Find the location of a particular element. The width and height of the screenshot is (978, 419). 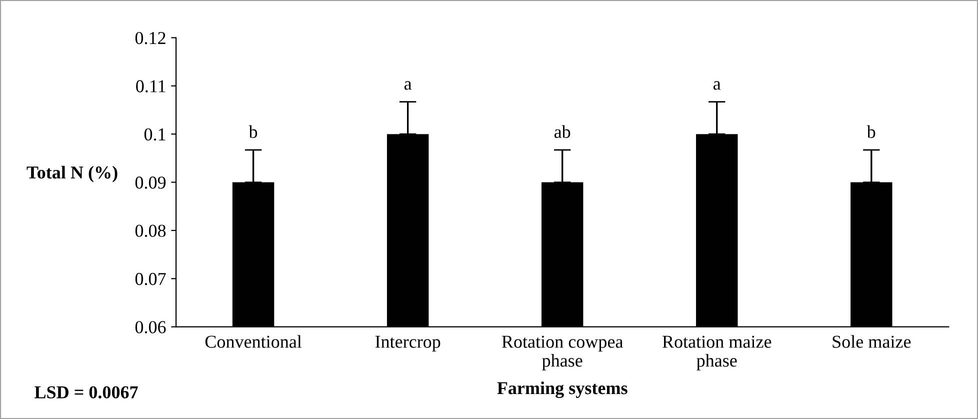

y-tick-label: 0.08 is located at coordinates (150, 230).